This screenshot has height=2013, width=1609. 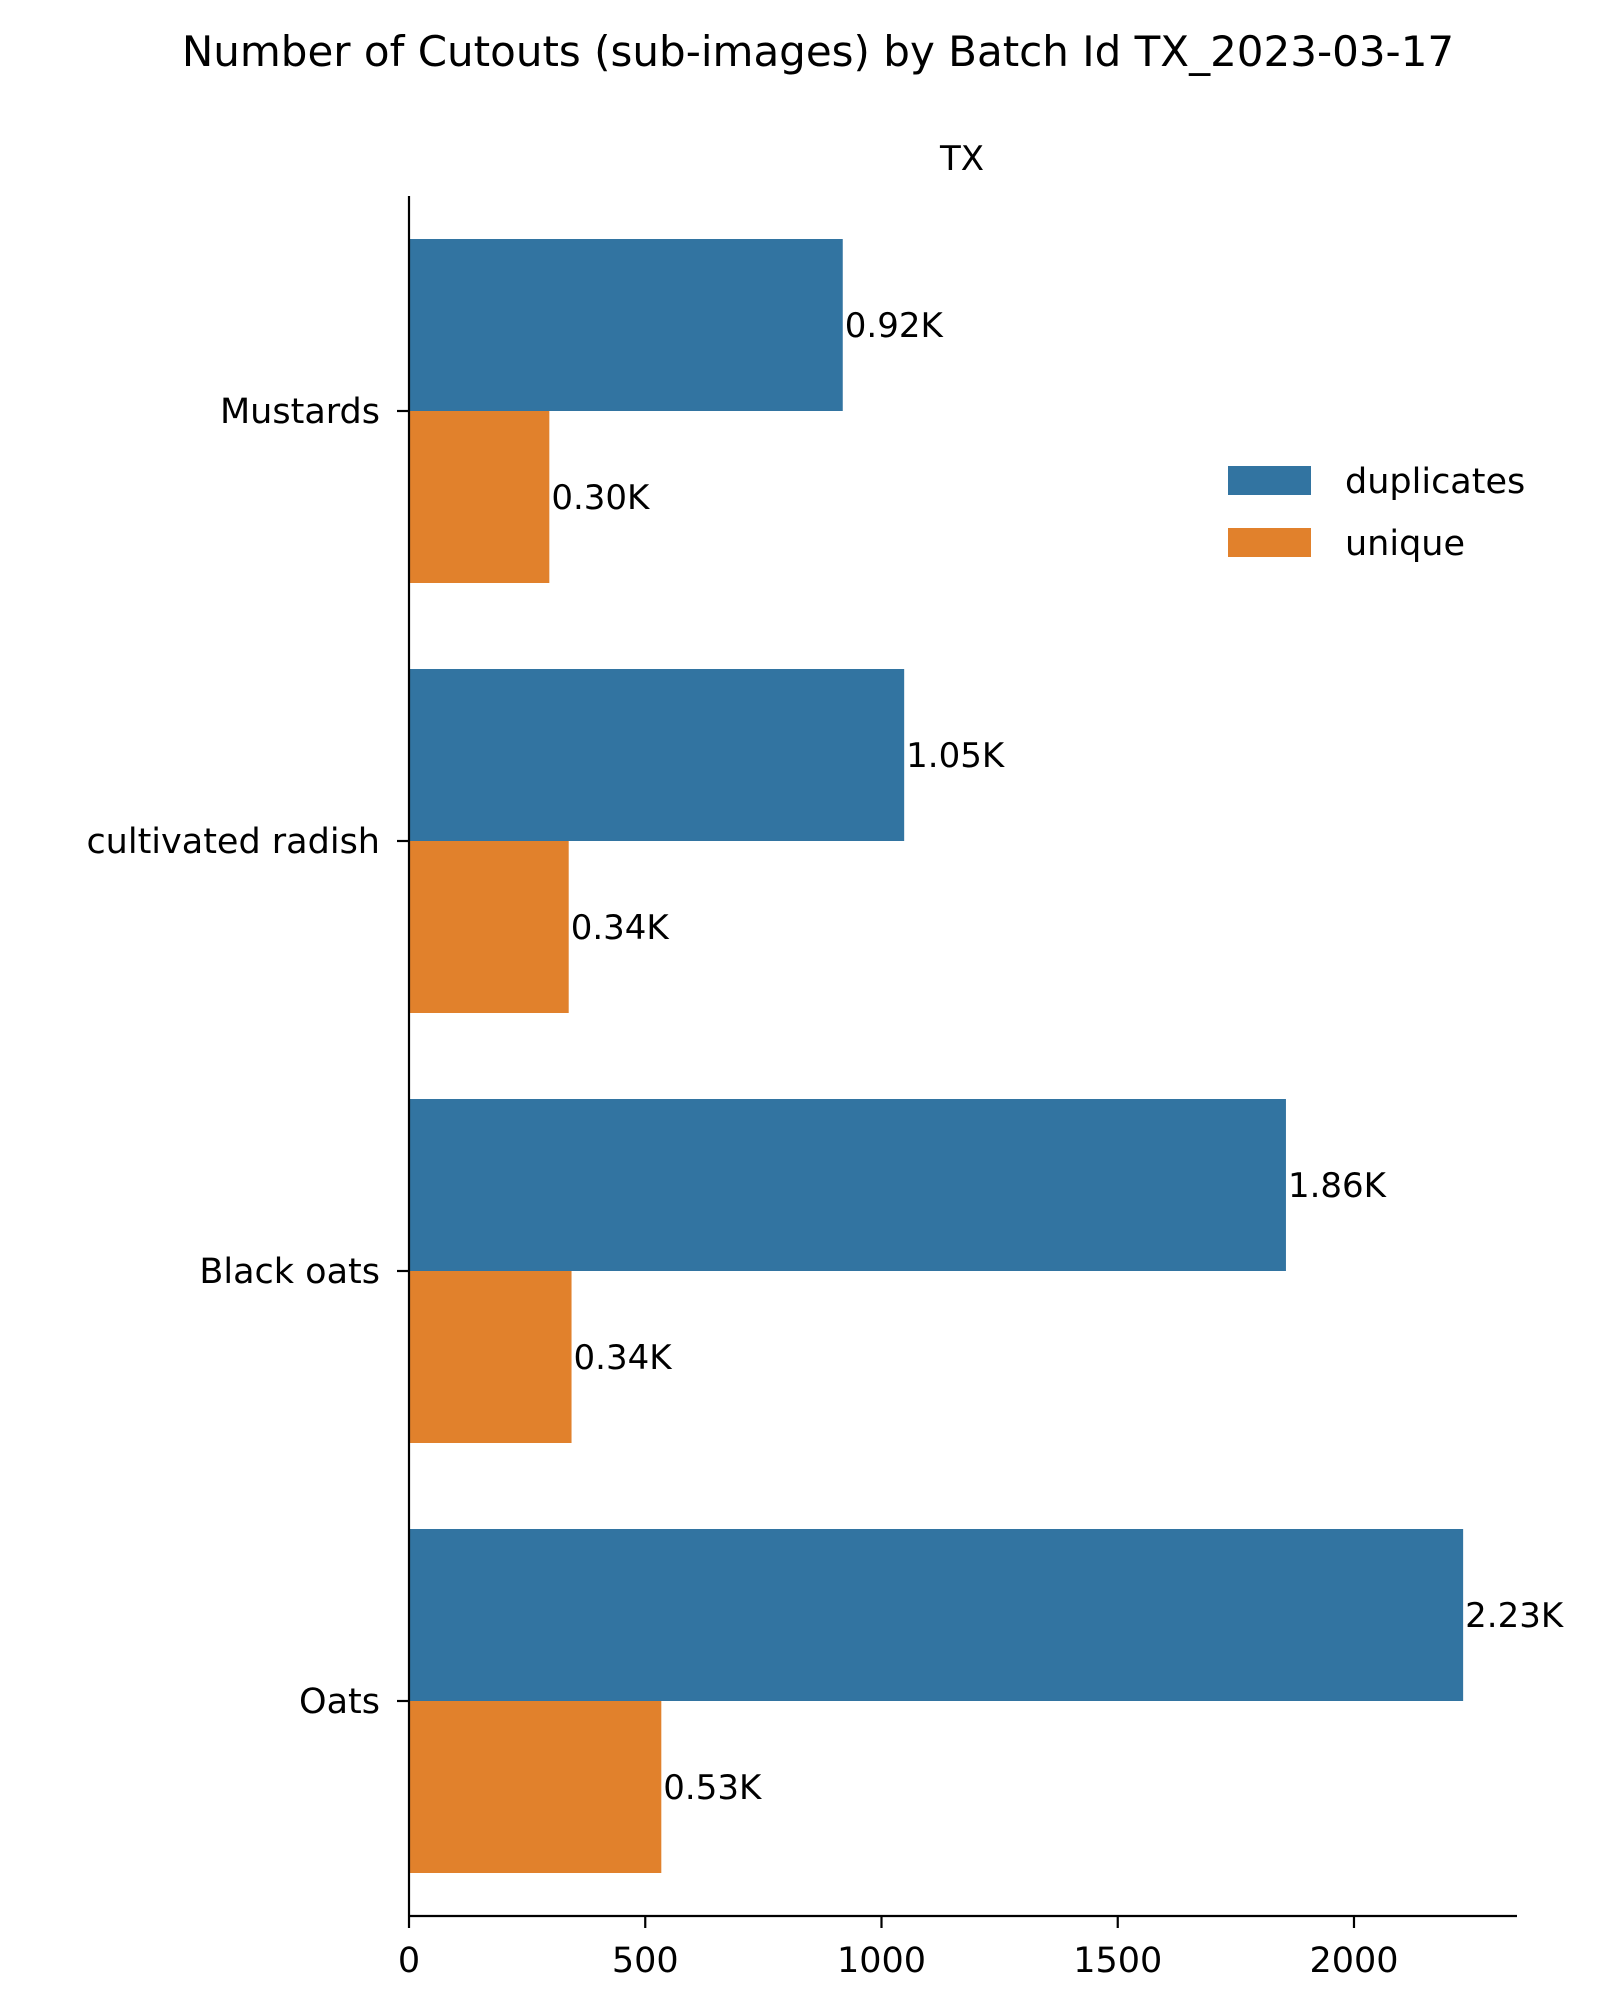 What do you see at coordinates (1515, 1616) in the screenshot?
I see `value-label-oats-duplicates: 2.23K` at bounding box center [1515, 1616].